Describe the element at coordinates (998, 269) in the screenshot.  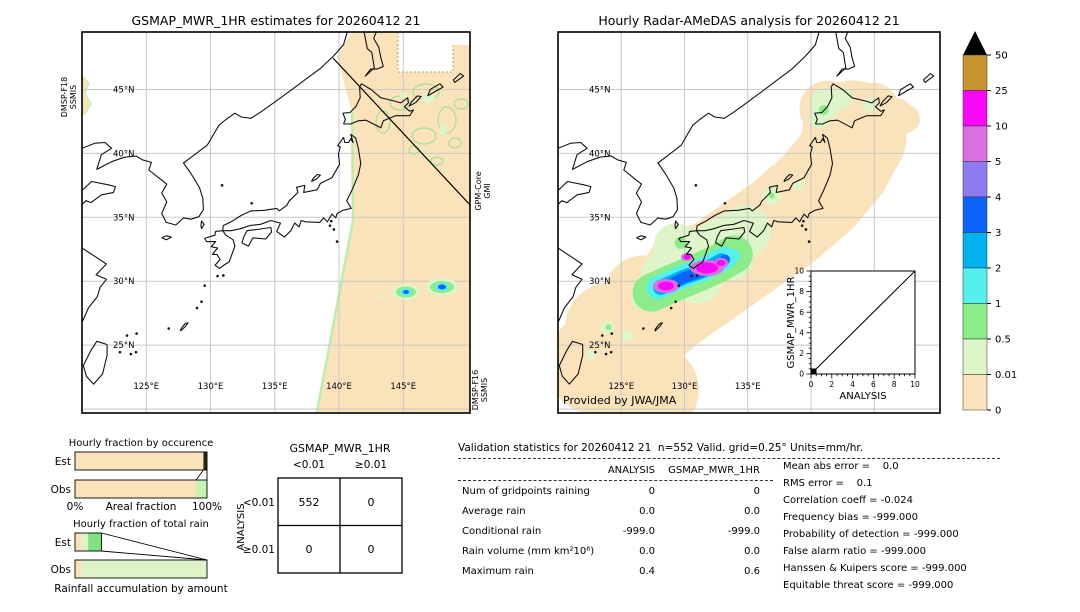
I see `colorbar-tick-label: 2` at that location.